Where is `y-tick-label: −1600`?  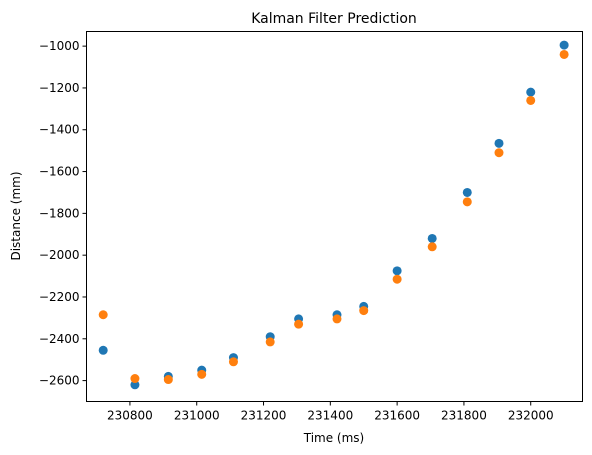 y-tick-label: −1600 is located at coordinates (59, 172).